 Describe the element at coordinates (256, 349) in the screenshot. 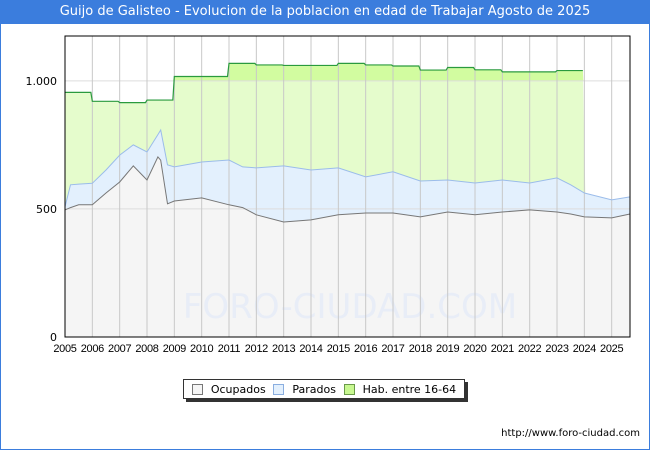

I see `x-tick-label: 2012` at that location.